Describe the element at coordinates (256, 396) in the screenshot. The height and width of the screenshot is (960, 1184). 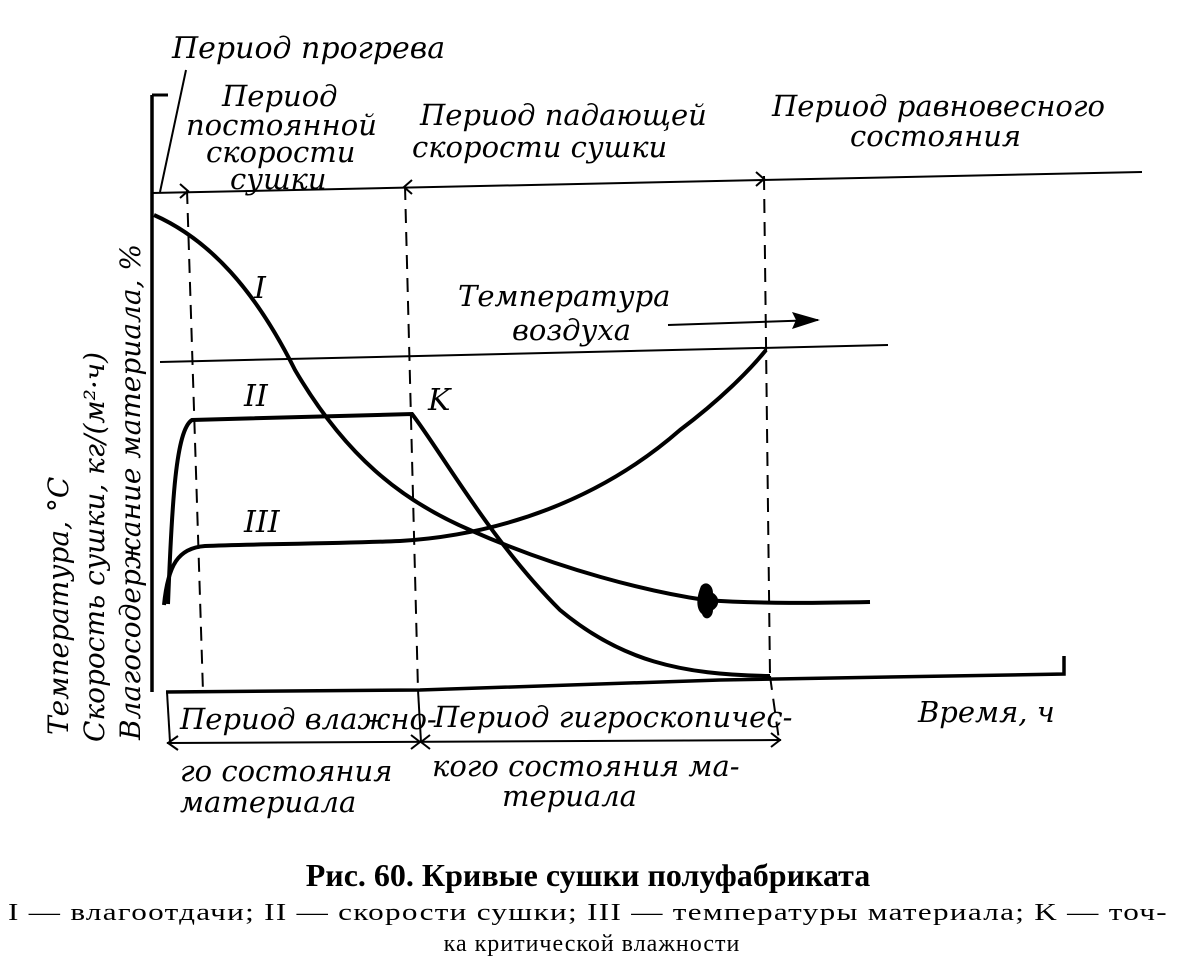
I see `curve-label-II: II` at that location.